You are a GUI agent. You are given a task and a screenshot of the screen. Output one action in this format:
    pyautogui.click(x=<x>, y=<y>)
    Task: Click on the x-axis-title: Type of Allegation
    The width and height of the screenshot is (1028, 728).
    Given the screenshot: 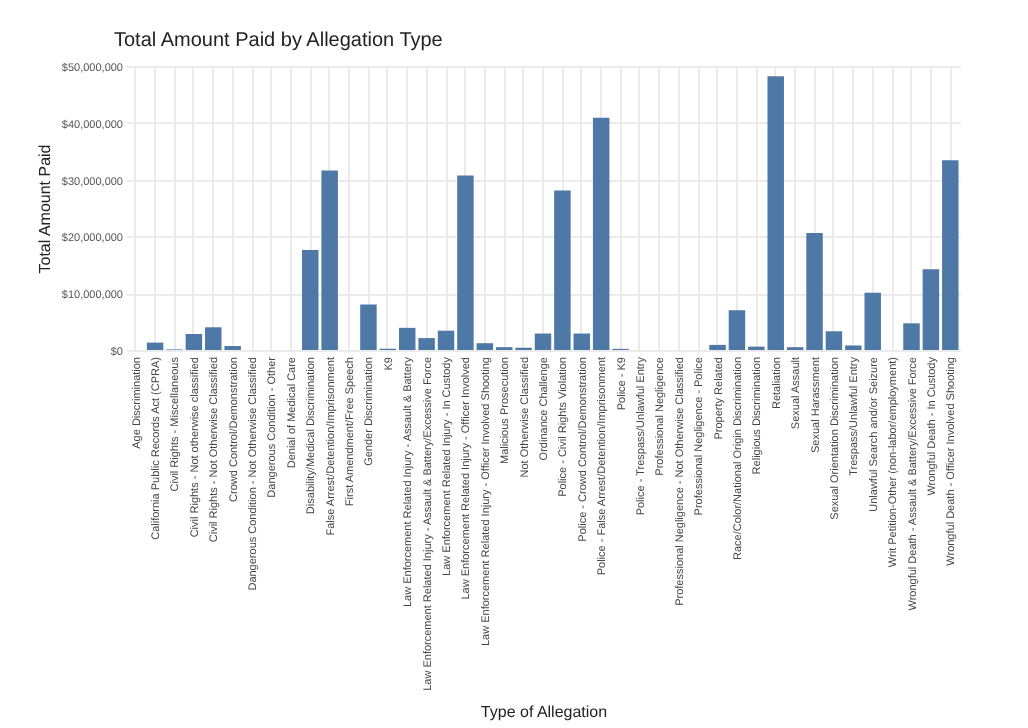 What is the action you would take?
    pyautogui.click(x=544, y=712)
    